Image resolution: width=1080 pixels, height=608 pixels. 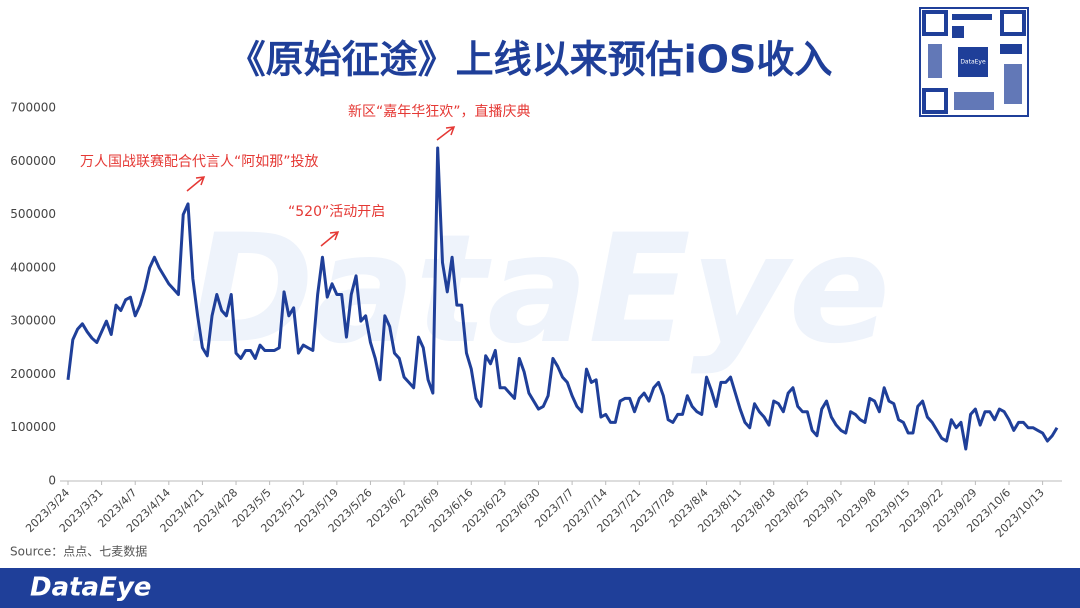 I want to click on annotation: “520”活动开启, so click(x=336, y=212).